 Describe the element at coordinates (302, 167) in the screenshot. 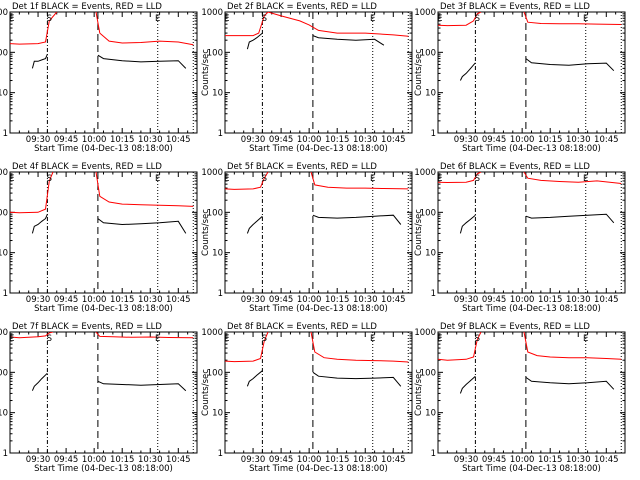

I see `panel-title: Det 5f BLACK = Events, RED = LLD` at that location.